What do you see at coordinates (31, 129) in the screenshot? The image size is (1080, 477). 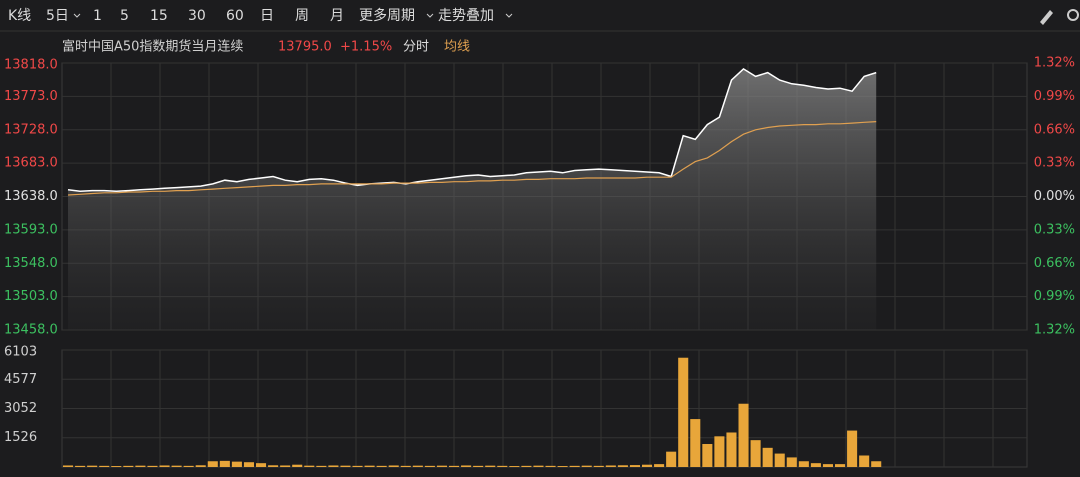 I see `y-tick-label: 13728.0` at bounding box center [31, 129].